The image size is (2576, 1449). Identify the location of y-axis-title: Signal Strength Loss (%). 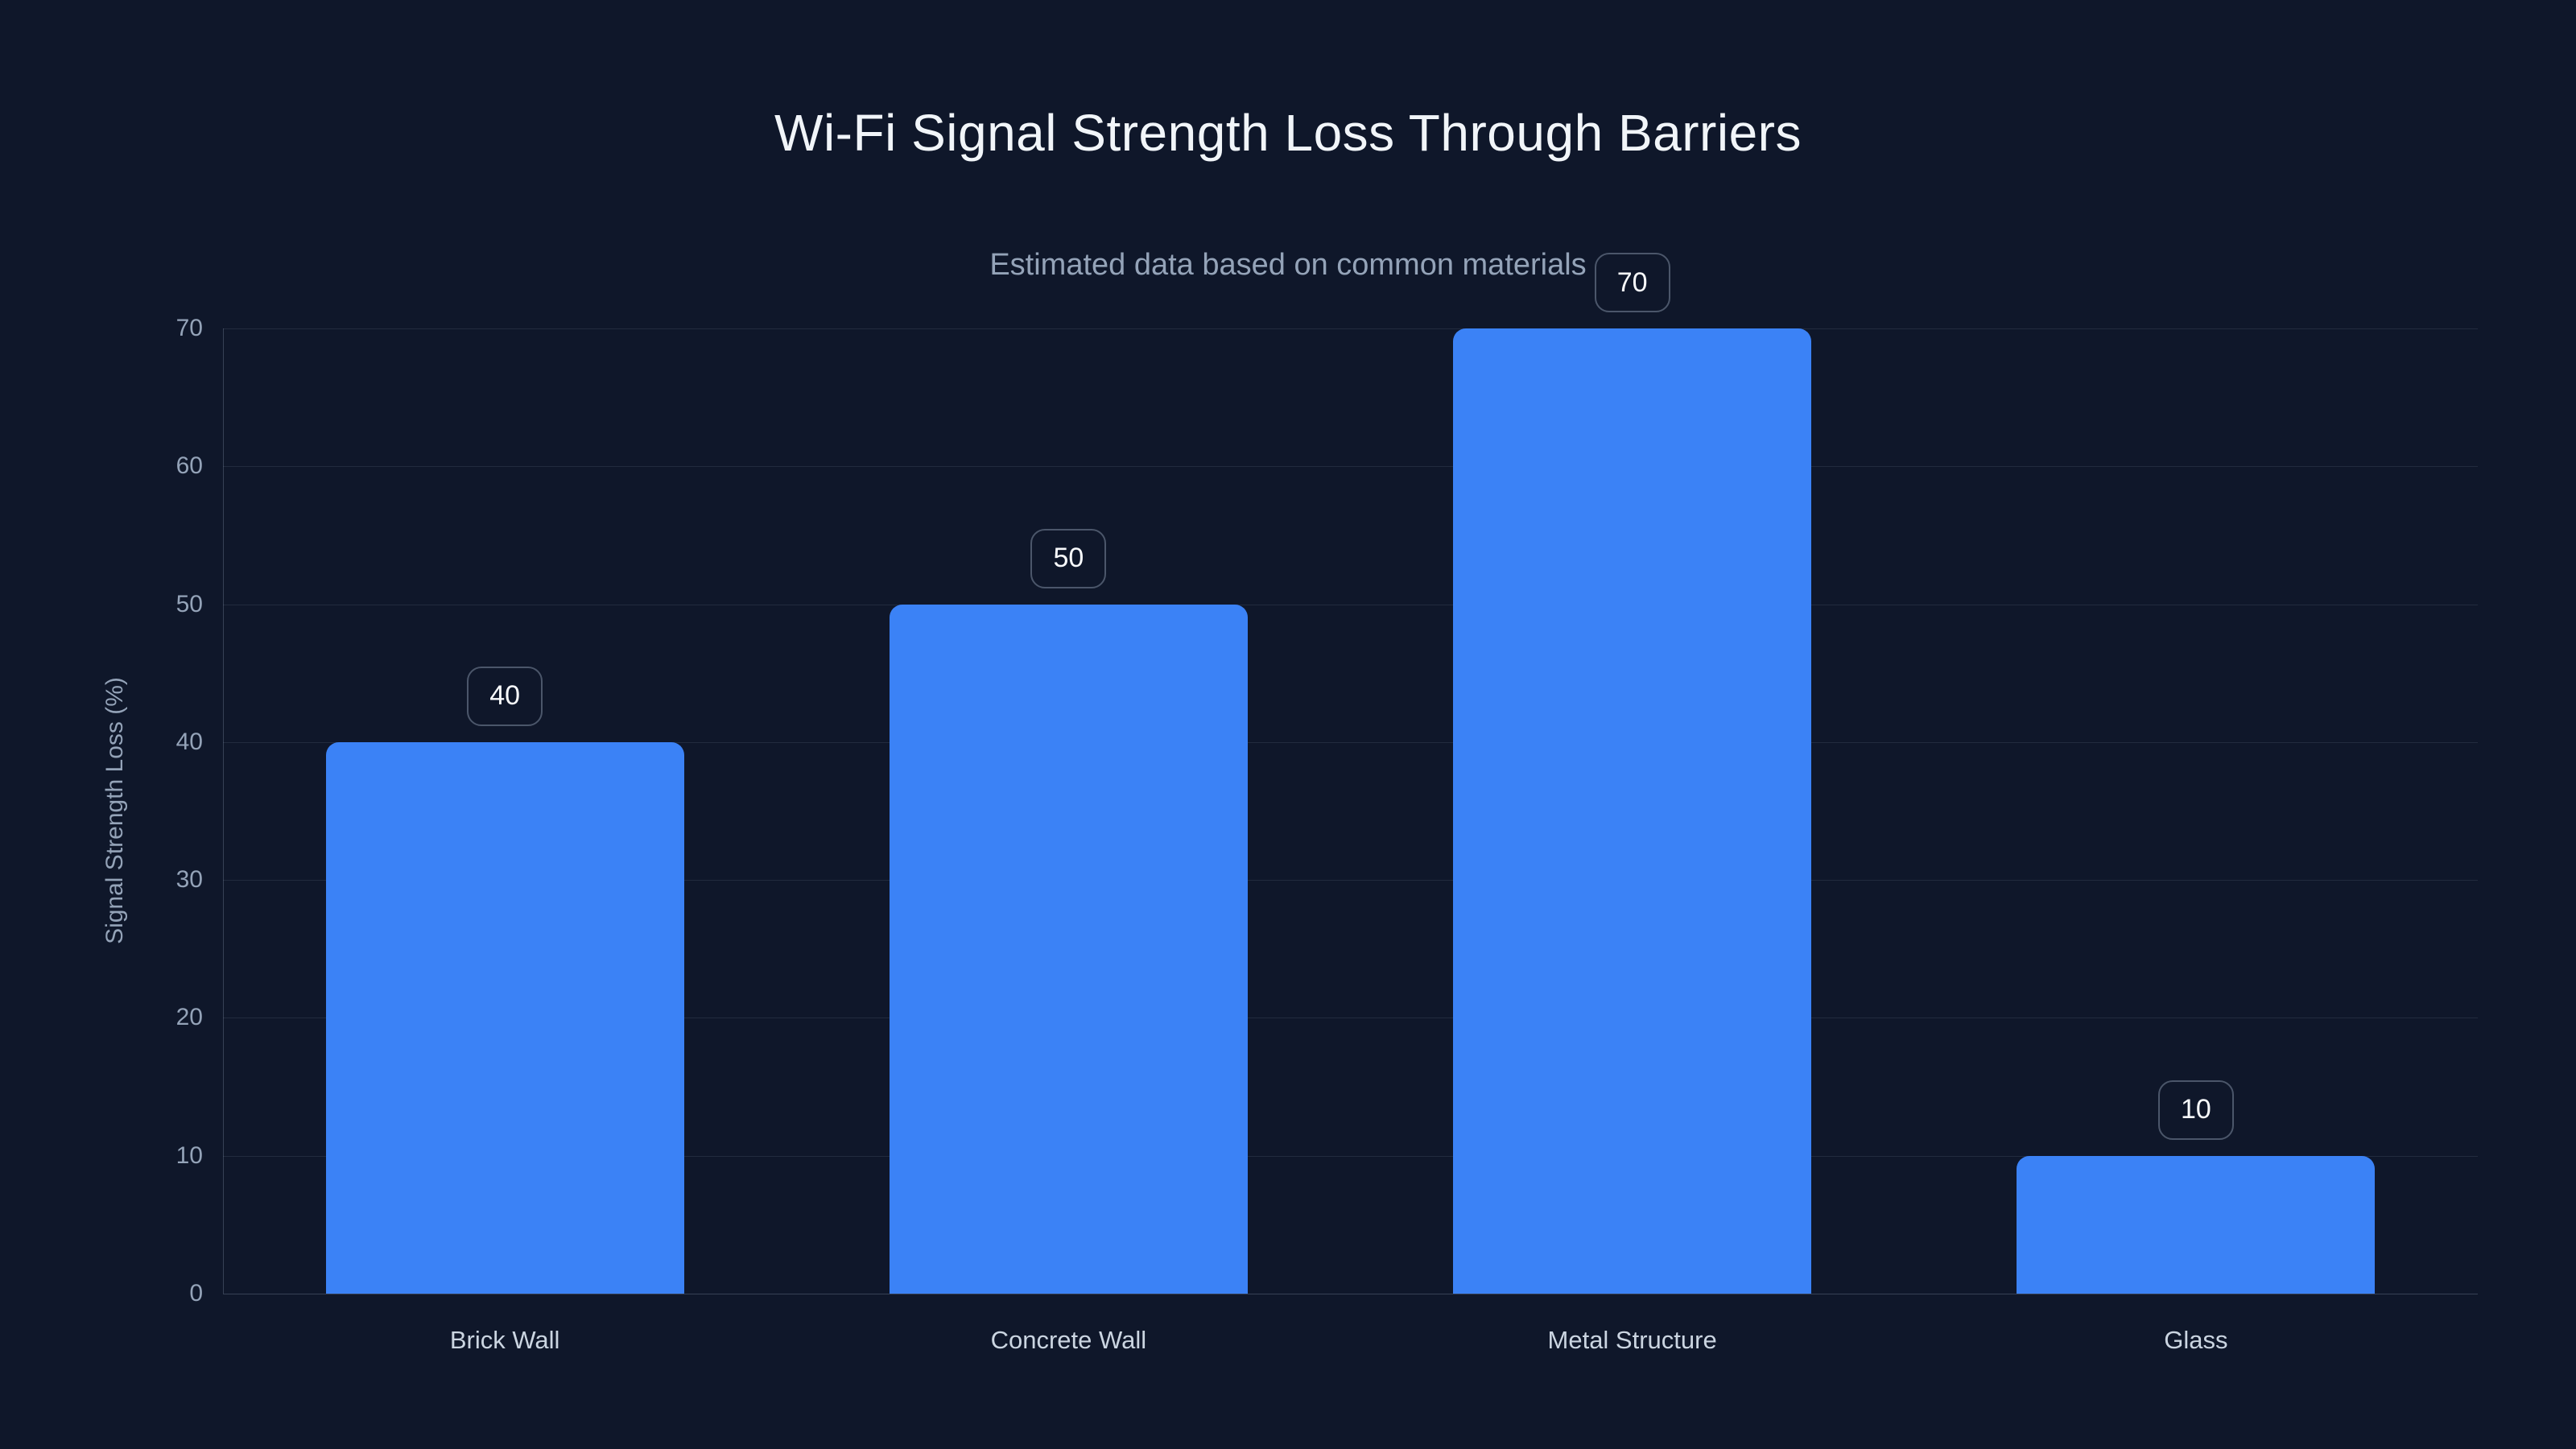
(114, 810).